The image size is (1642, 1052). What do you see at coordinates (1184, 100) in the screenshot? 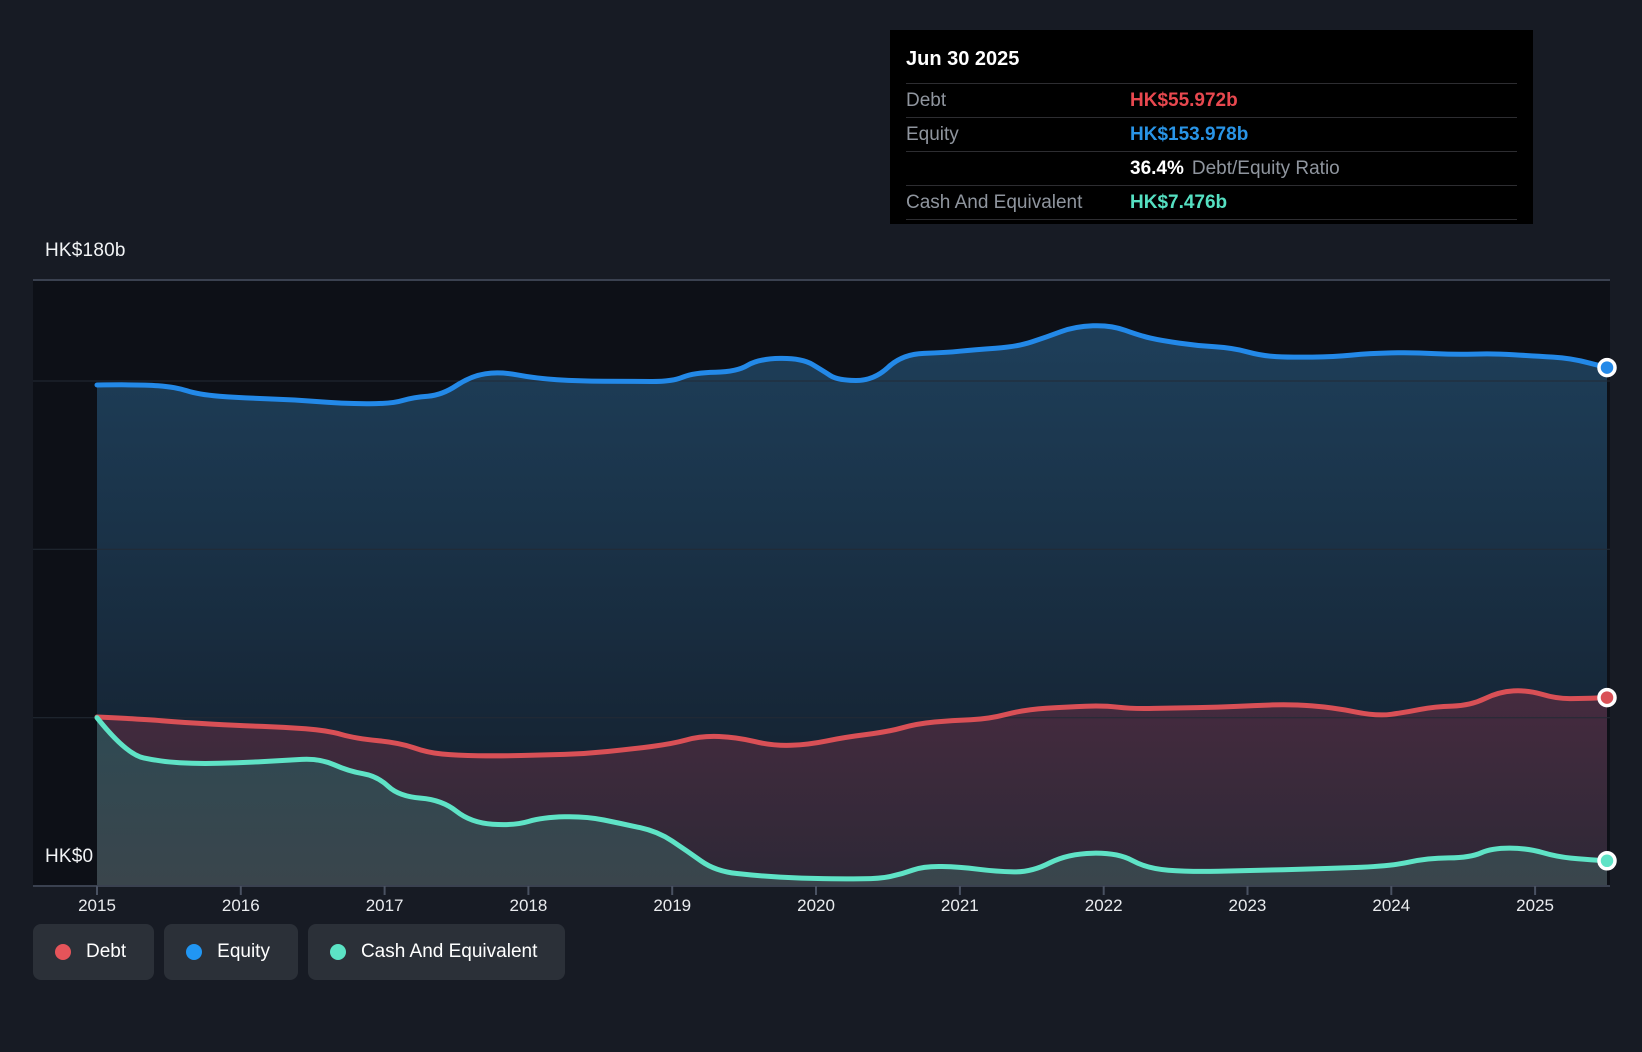
I see `tooltip-debt-value: HK$55.972b` at bounding box center [1184, 100].